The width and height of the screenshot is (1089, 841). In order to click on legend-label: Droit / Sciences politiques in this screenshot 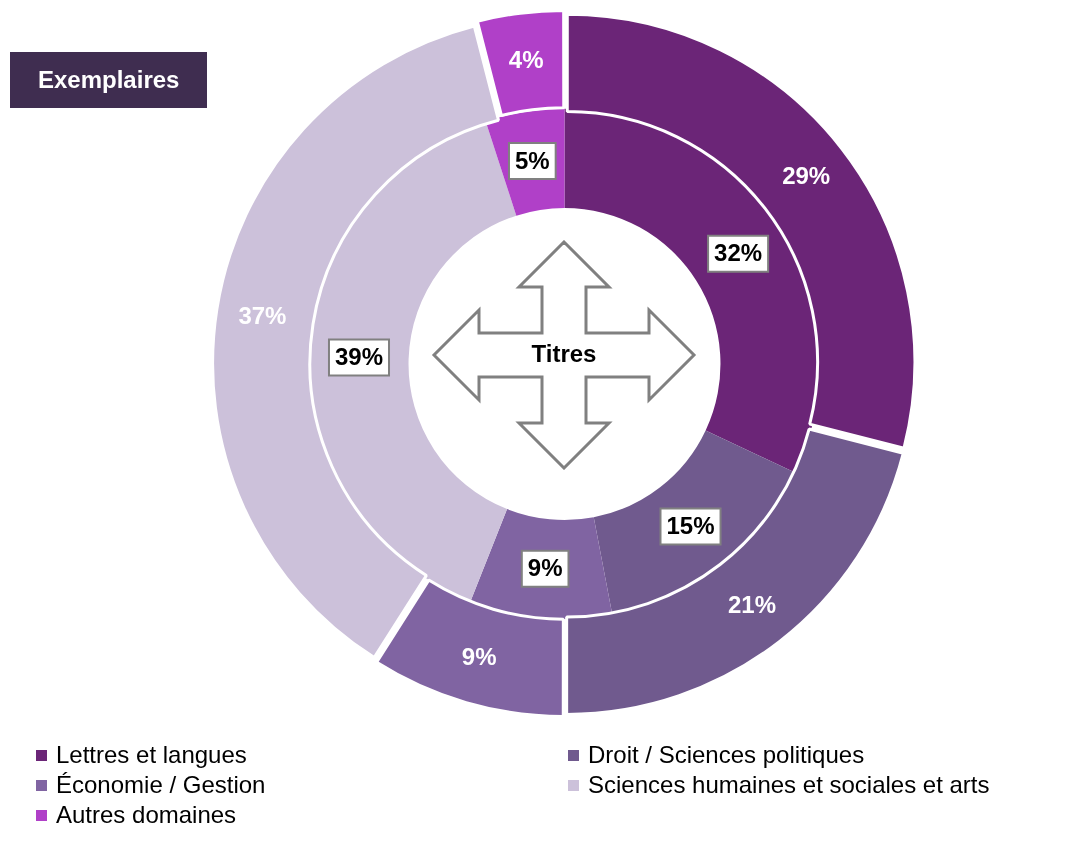, I will do `click(726, 755)`.